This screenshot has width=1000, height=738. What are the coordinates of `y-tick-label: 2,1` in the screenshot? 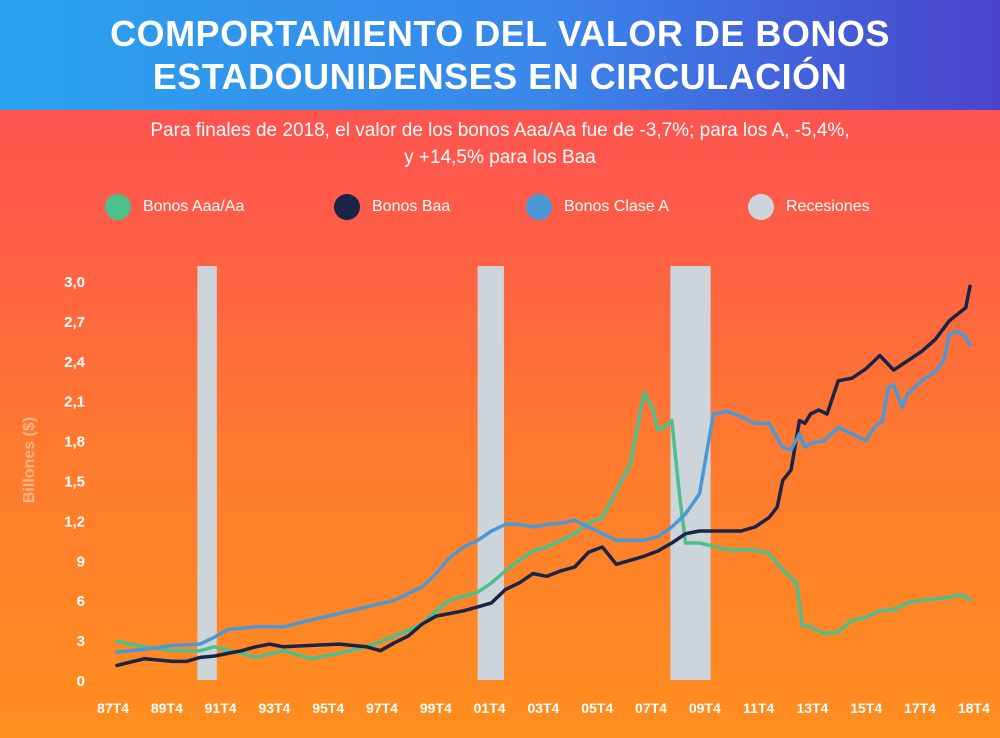 It's located at (74, 402).